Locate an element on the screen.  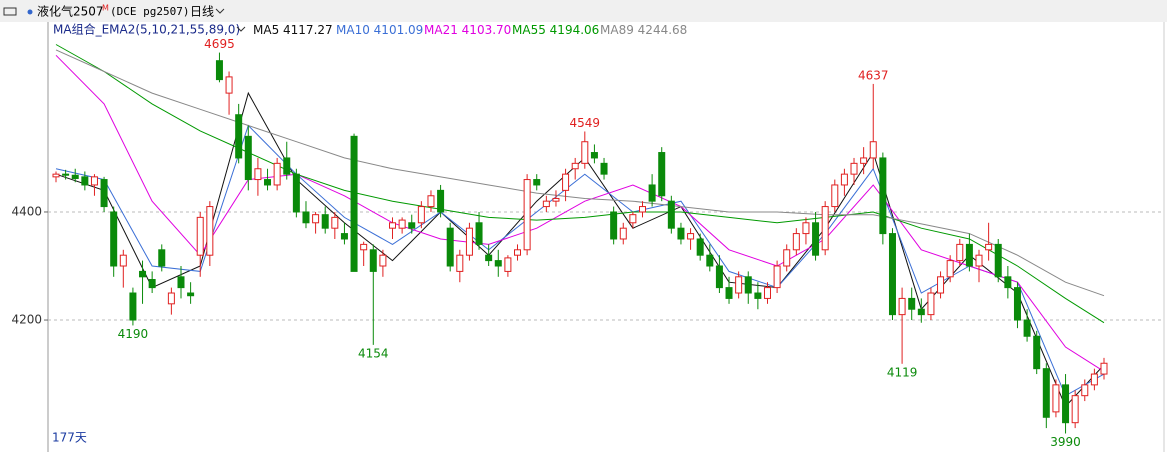
legend-value: 4103.70 is located at coordinates (487, 30).